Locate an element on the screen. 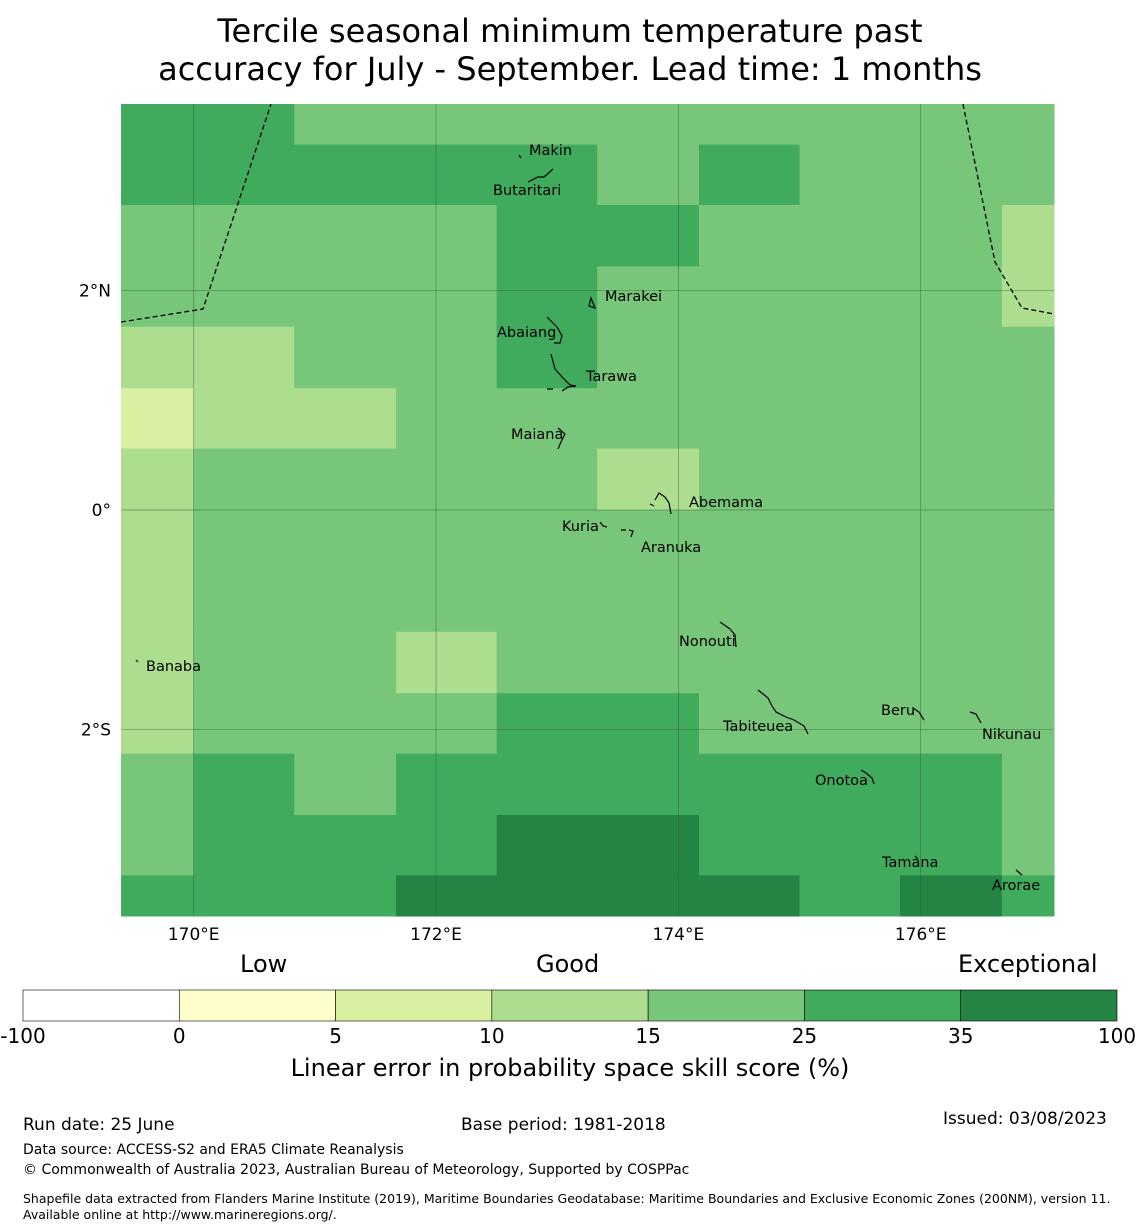 This screenshot has height=1230, width=1140. colorbar-tick-label: 25 is located at coordinates (804, 1036).